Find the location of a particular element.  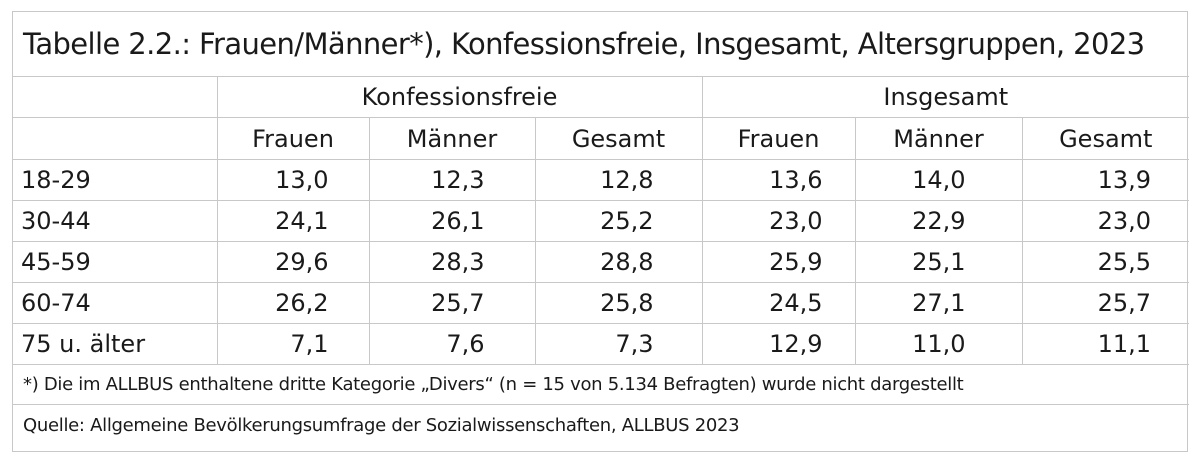

table-cell: 27,1 is located at coordinates (938, 303).